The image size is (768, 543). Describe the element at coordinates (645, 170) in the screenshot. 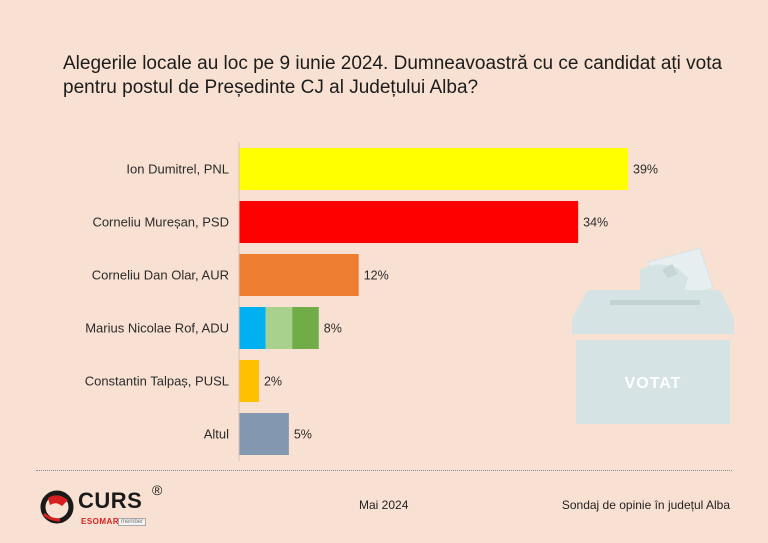

I see `value-label: 39%` at that location.